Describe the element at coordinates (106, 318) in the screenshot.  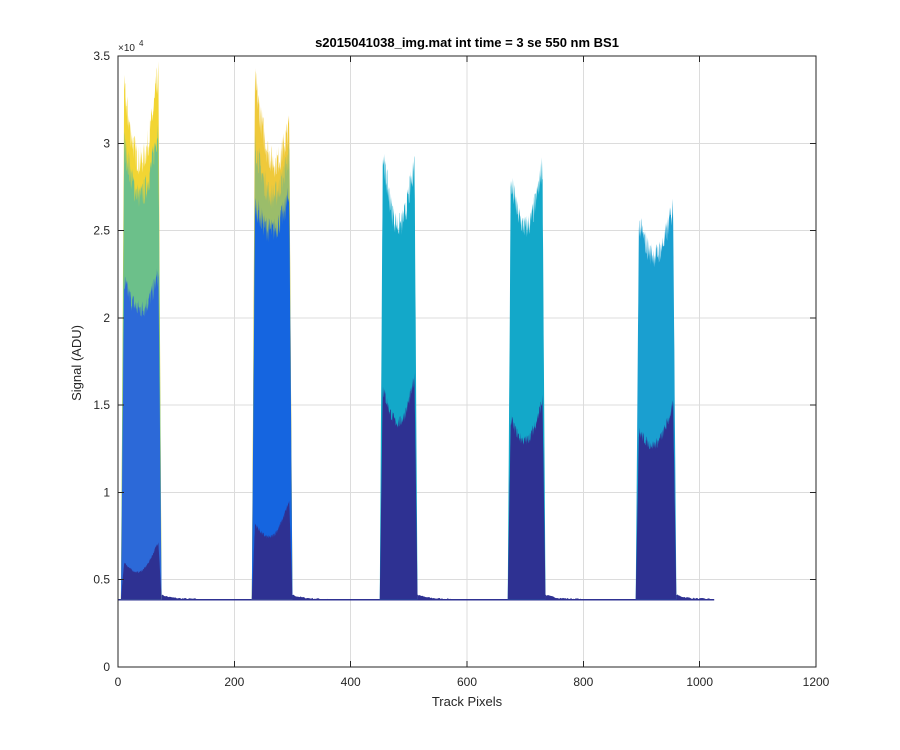
I see `y-tick-label: 2` at that location.